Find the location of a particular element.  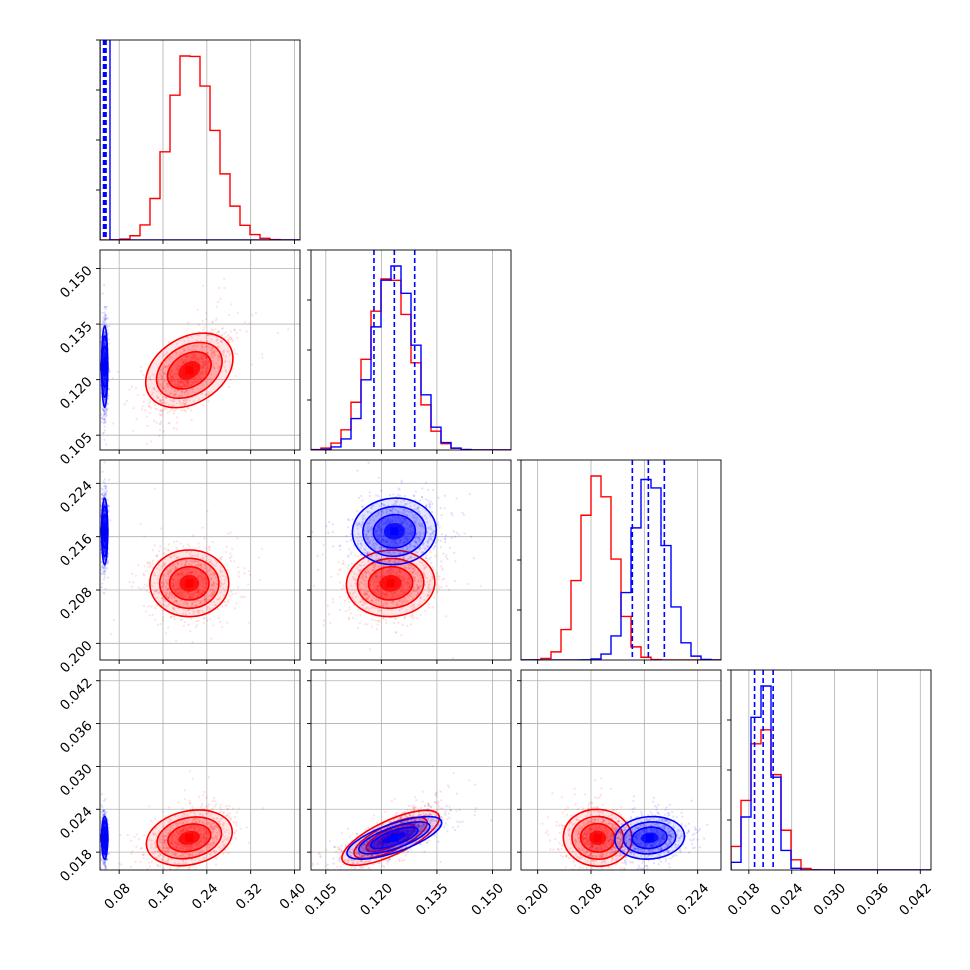

scatter-panel is located at coordinates (409, 561).